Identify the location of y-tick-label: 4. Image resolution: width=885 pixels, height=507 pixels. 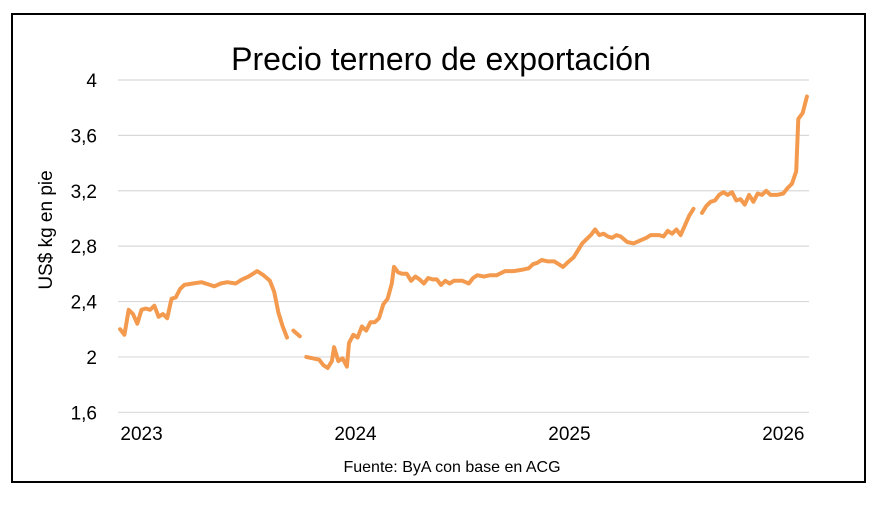
(91, 81).